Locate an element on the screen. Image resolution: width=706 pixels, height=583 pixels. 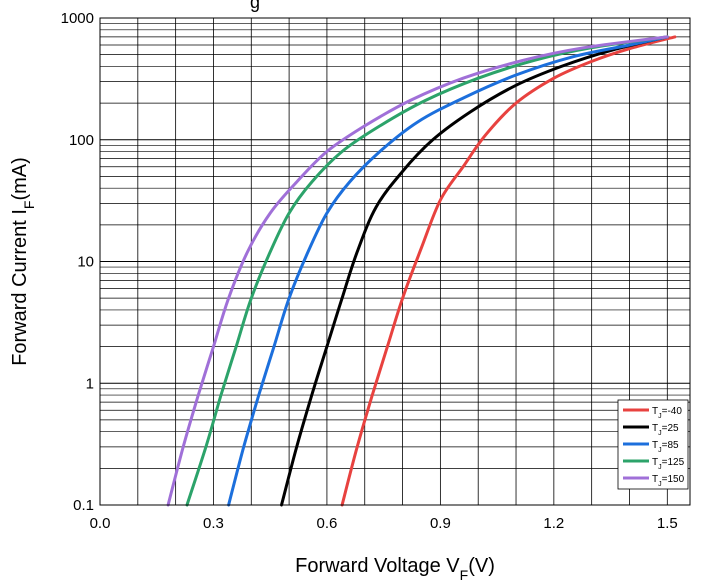
x-tick-label: 0.0 is located at coordinates (100, 523).